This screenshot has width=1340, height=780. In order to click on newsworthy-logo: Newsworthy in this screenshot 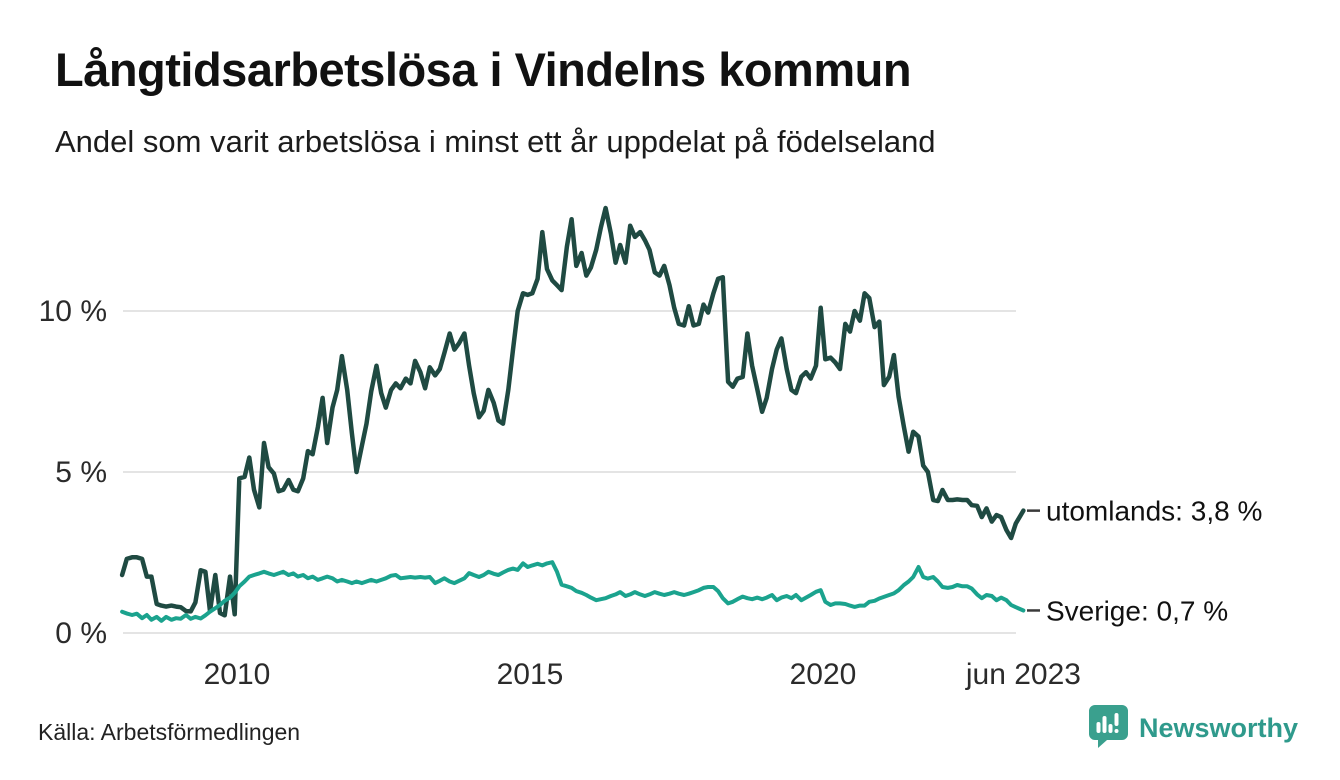, I will do `click(1192, 728)`.